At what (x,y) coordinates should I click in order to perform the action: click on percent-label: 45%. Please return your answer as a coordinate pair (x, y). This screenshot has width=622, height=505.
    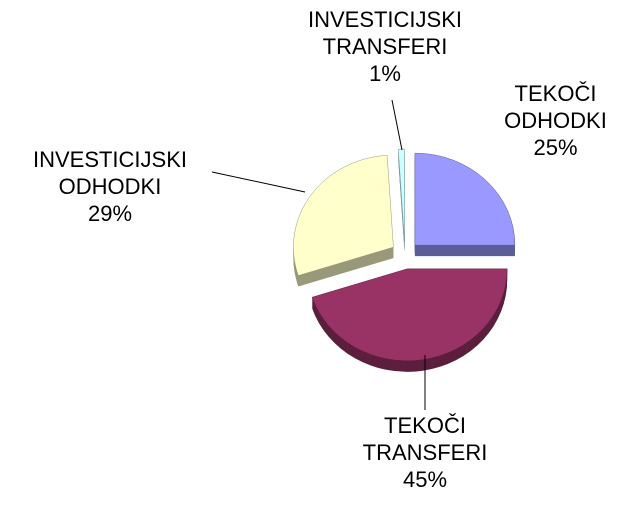
    Looking at the image, I should click on (425, 479).